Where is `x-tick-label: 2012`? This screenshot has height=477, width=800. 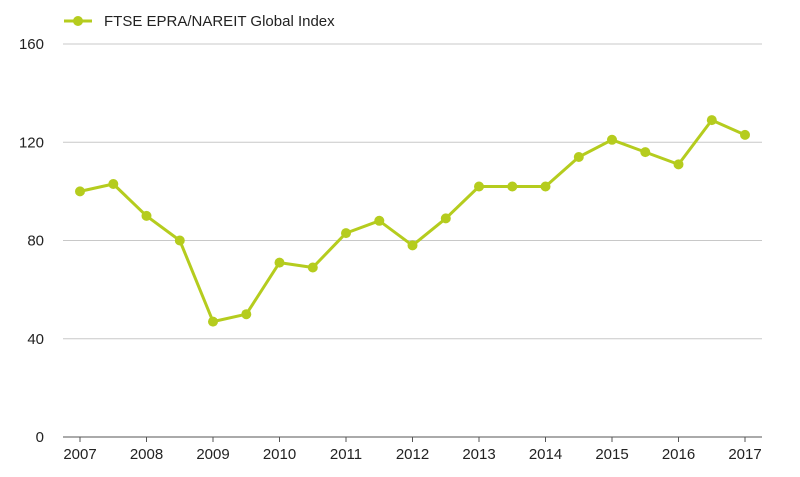
x-tick-label: 2012 is located at coordinates (412, 454).